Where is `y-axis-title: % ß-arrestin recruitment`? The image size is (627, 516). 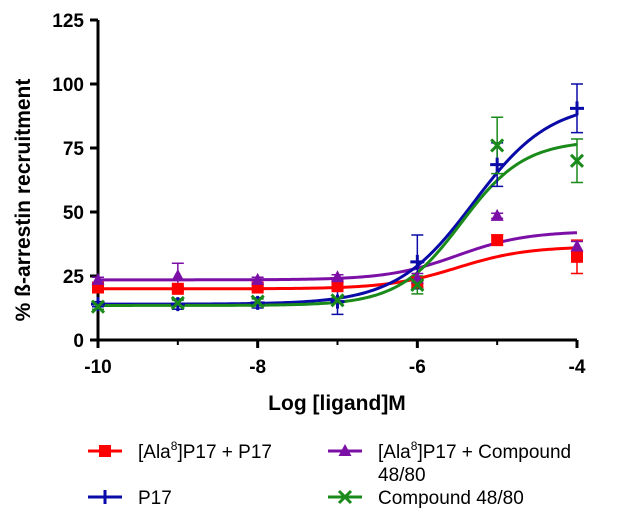
y-axis-title: % ß-arrestin recruitment is located at coordinates (23, 200).